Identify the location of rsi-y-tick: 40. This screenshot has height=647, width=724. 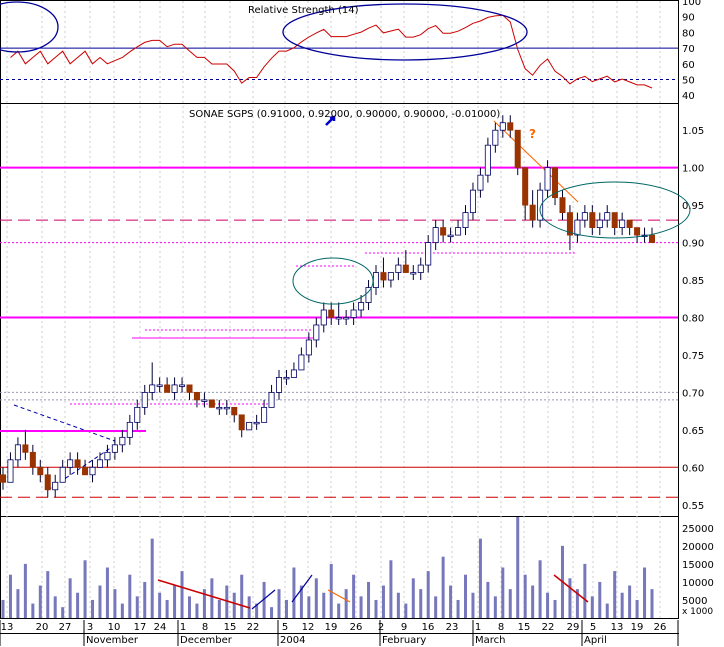
(688, 96).